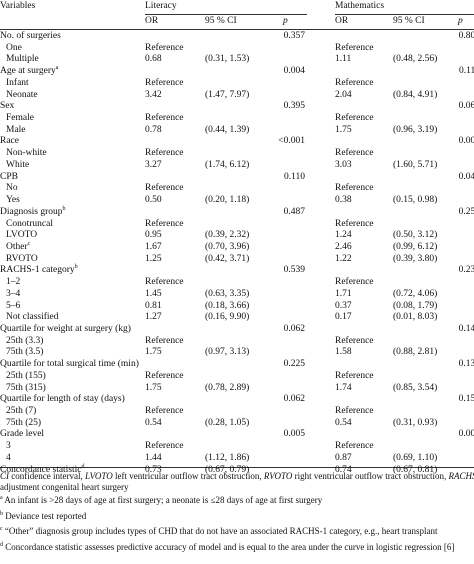 The width and height of the screenshot is (474, 564). What do you see at coordinates (153, 469) in the screenshot?
I see `literacy-or: 0.73` at bounding box center [153, 469].